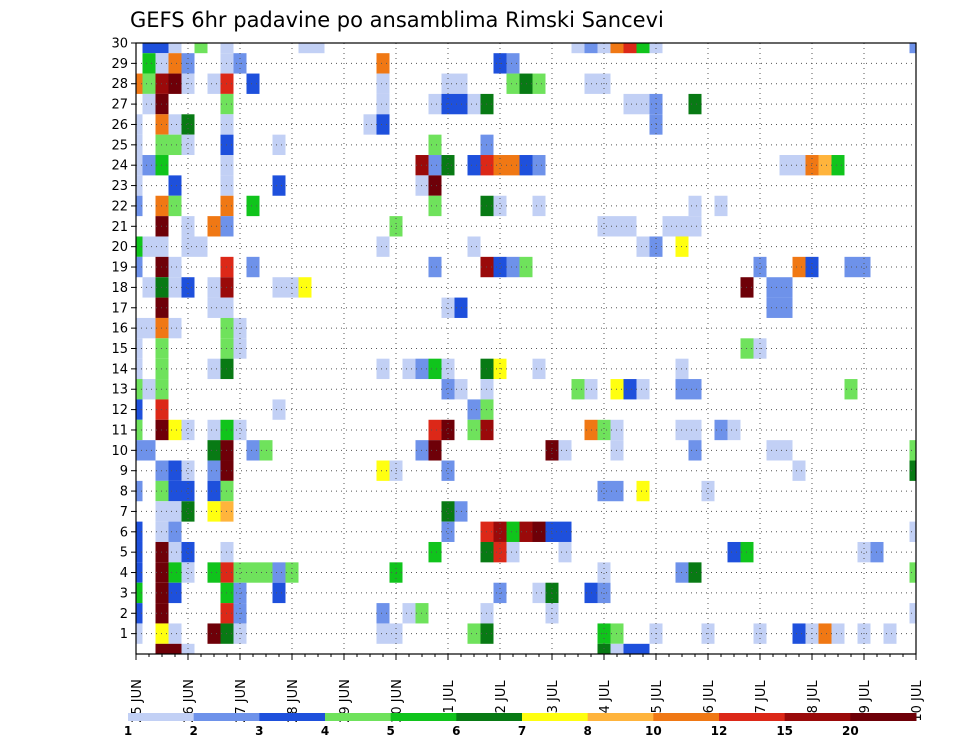 This screenshot has height=742, width=960. What do you see at coordinates (587, 731) in the screenshot?
I see `colorbar-label: 8` at bounding box center [587, 731].